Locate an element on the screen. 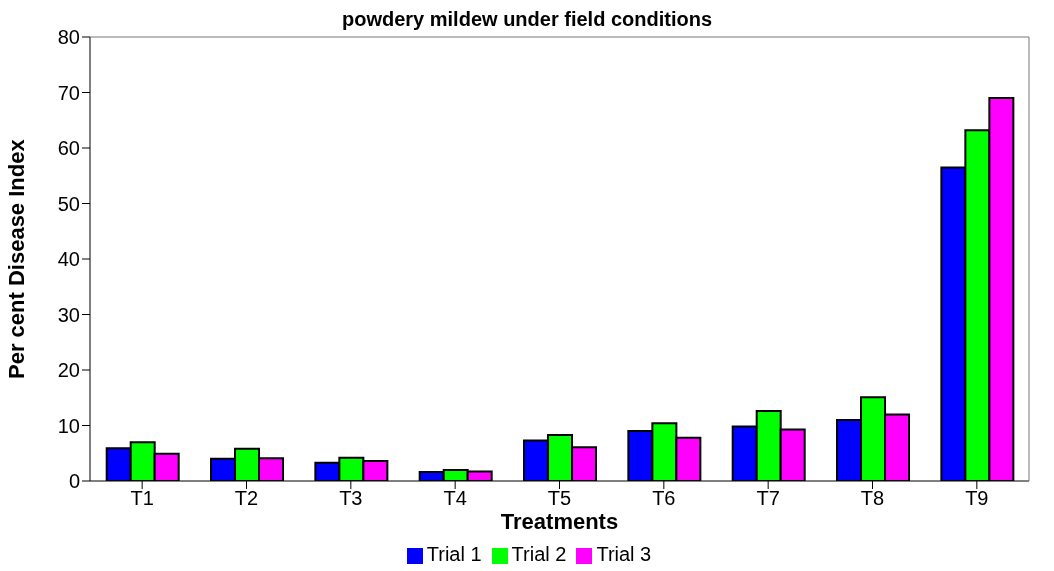  chart-title: powdery mildew under field conditions is located at coordinates (527, 19).